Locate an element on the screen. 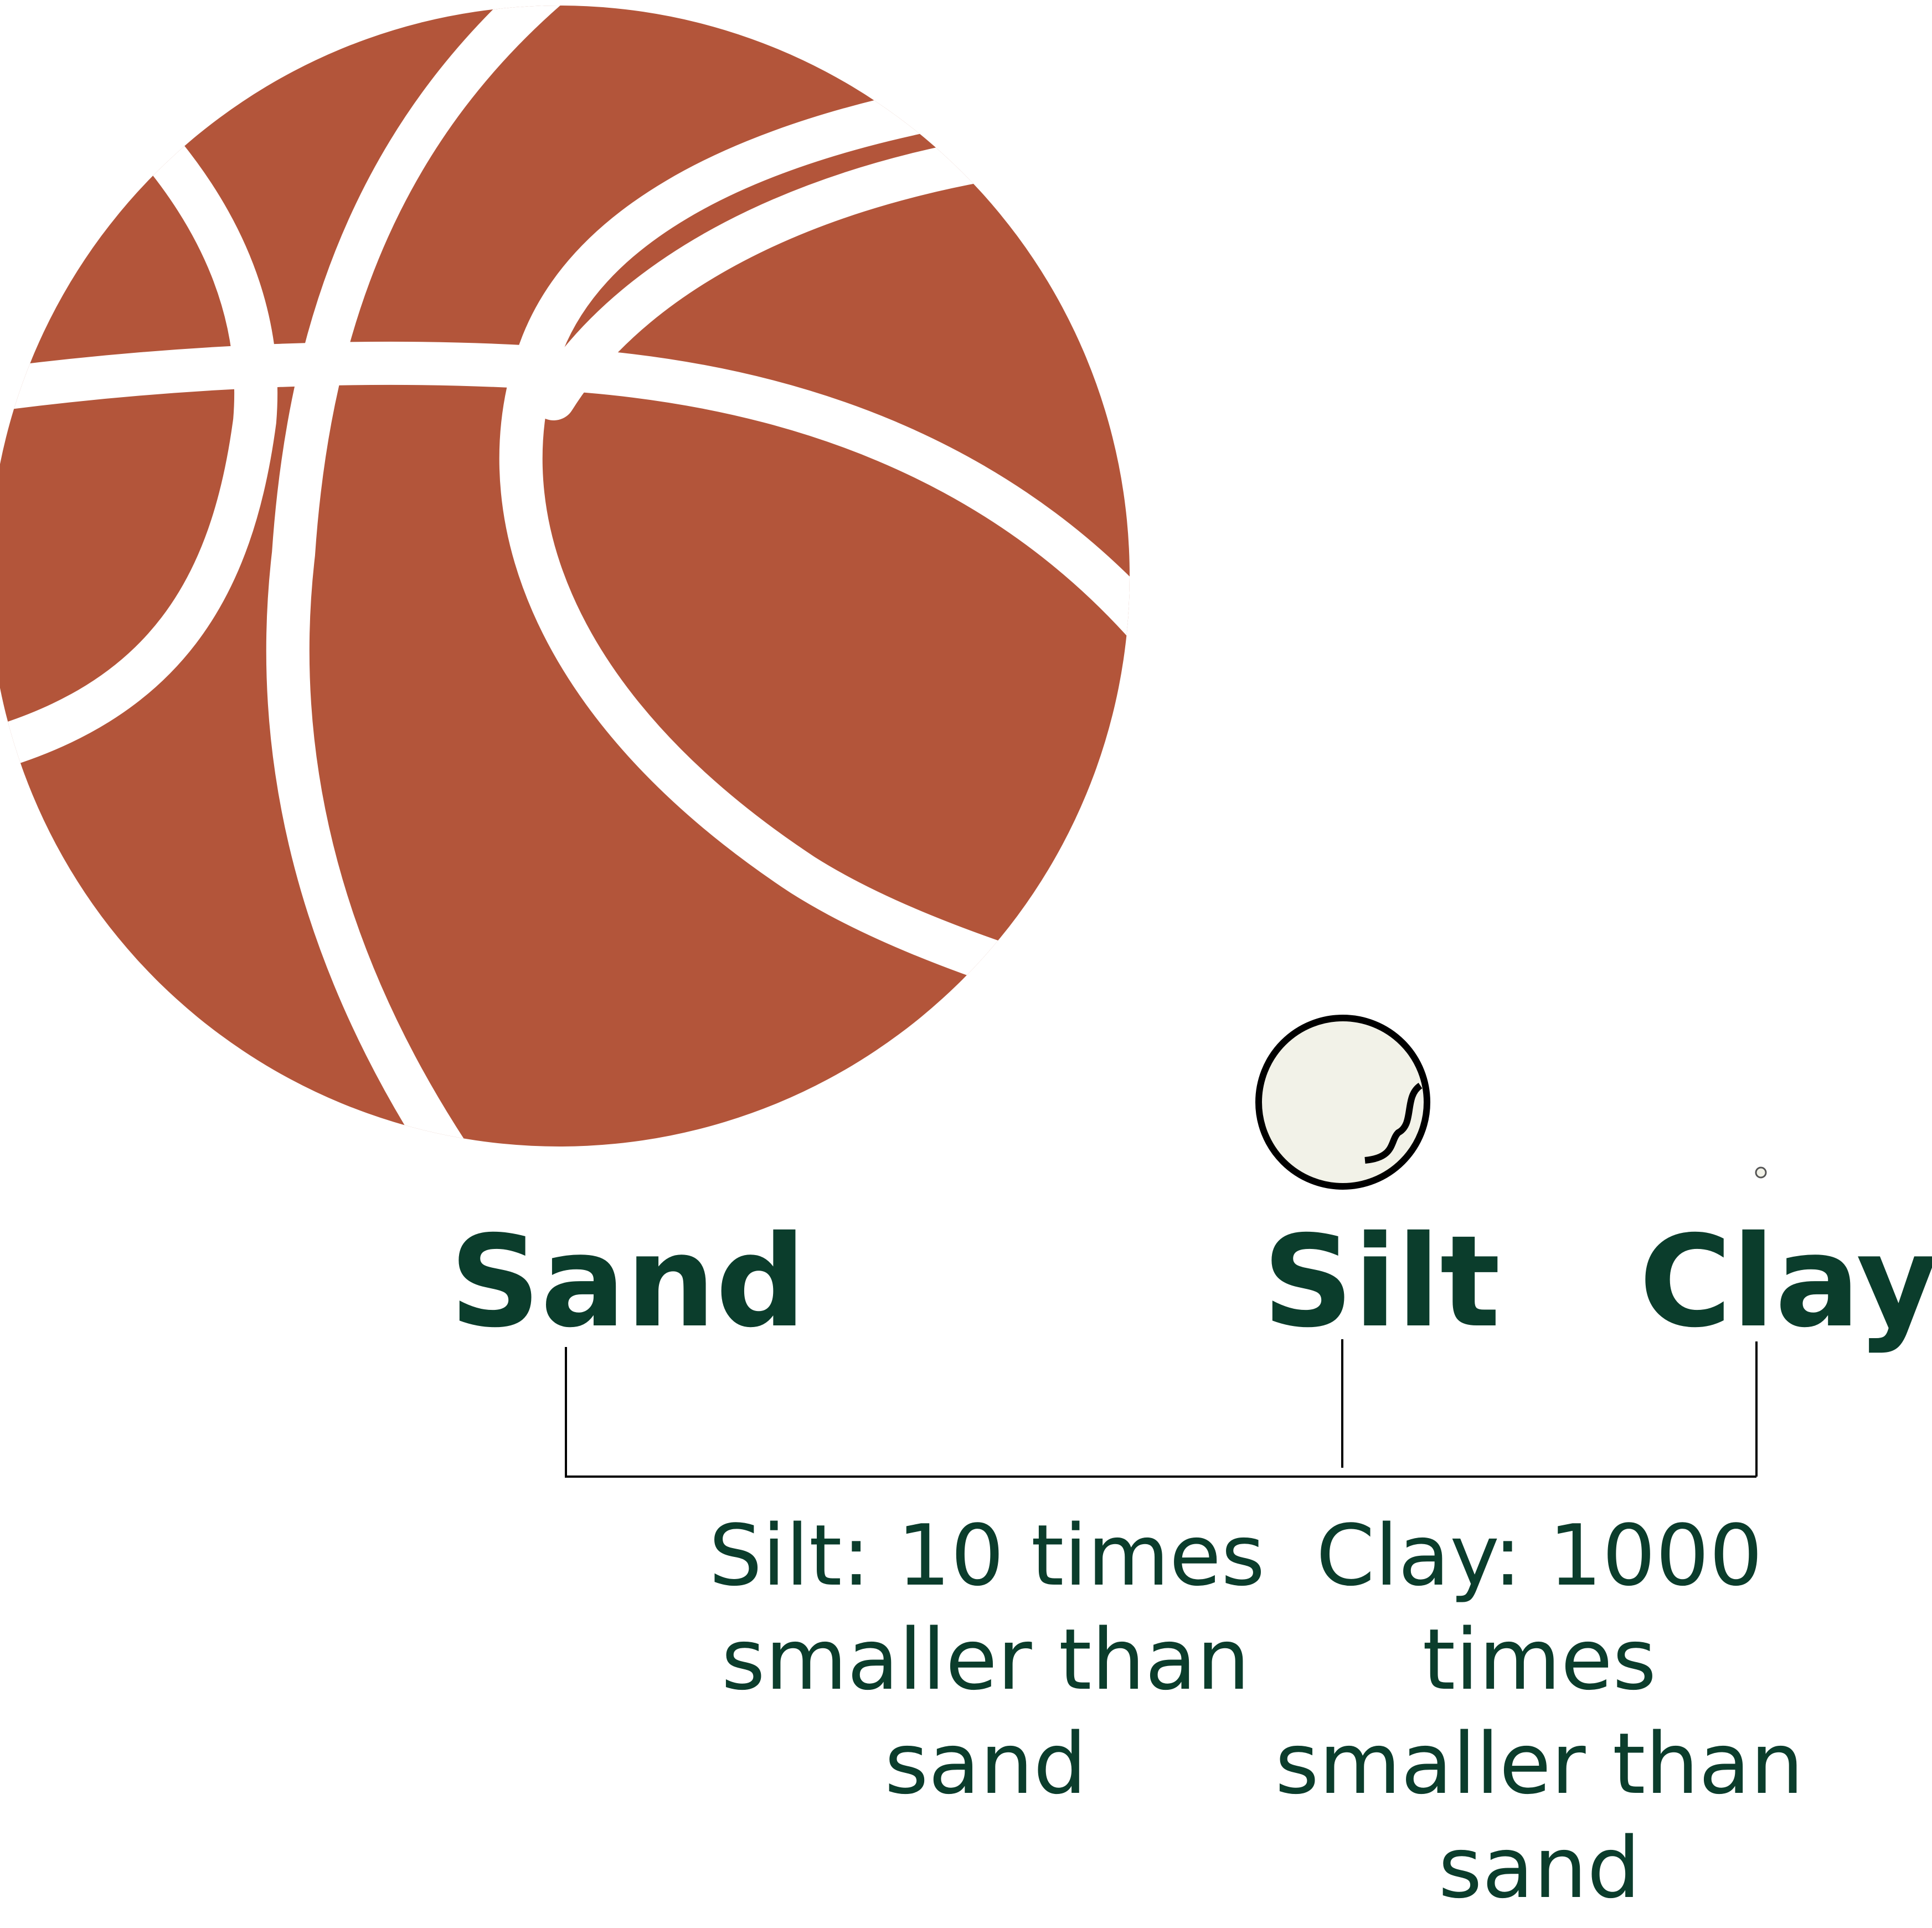 This screenshot has width=1932, height=1928. clay-caption-line: Clay: 1000 is located at coordinates (1539, 1556).